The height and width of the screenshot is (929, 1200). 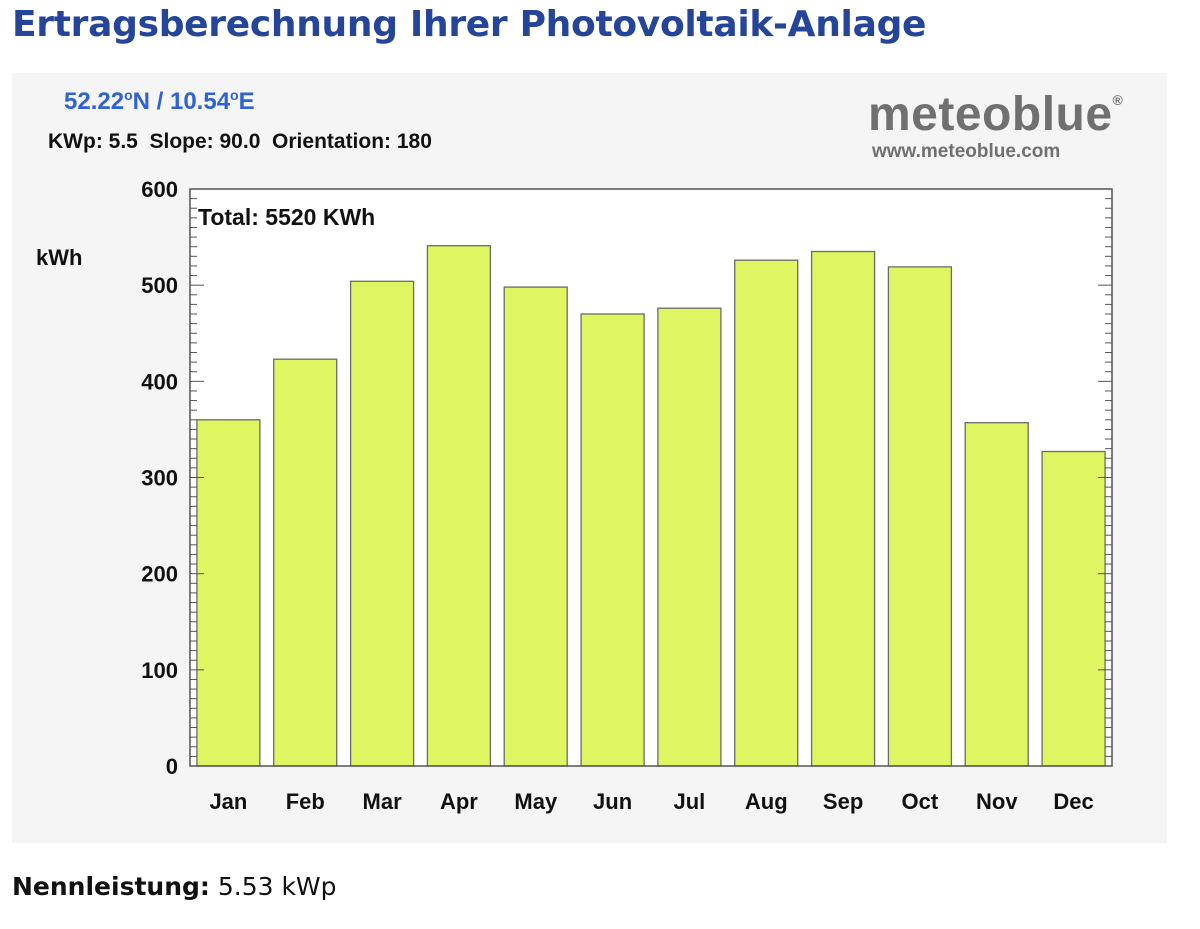 What do you see at coordinates (689, 537) in the screenshot?
I see `bar-jul` at bounding box center [689, 537].